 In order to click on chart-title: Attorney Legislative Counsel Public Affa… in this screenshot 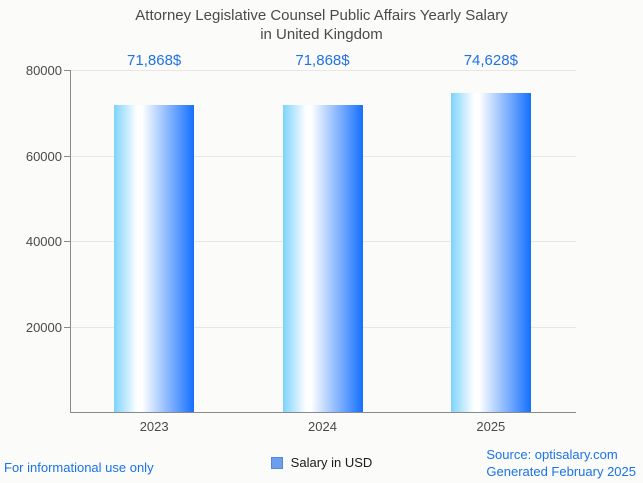, I will do `click(321, 25)`.